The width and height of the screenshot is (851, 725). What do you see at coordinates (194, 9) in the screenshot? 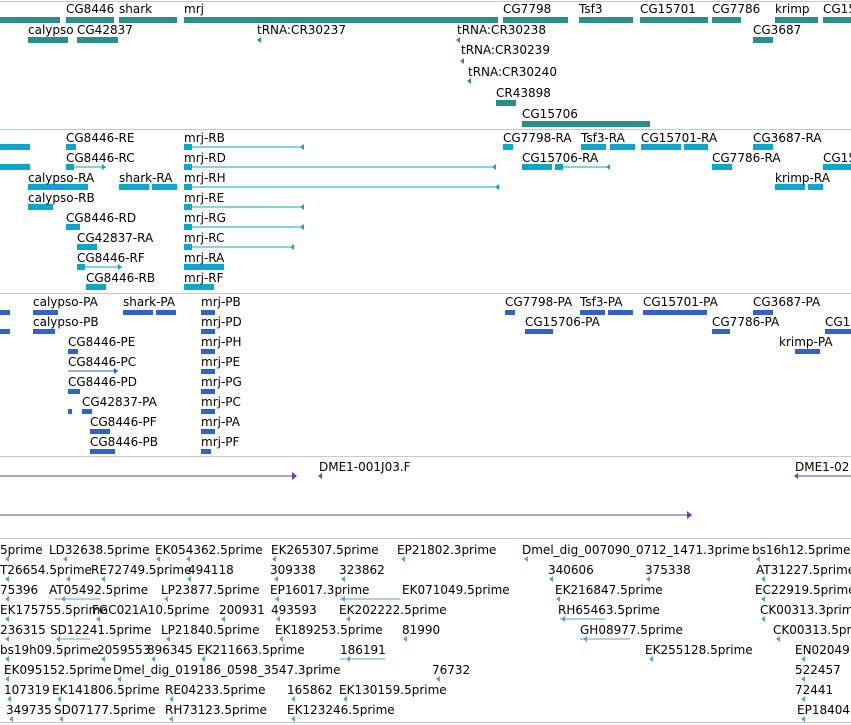
I see `gene-label: mrj` at bounding box center [194, 9].